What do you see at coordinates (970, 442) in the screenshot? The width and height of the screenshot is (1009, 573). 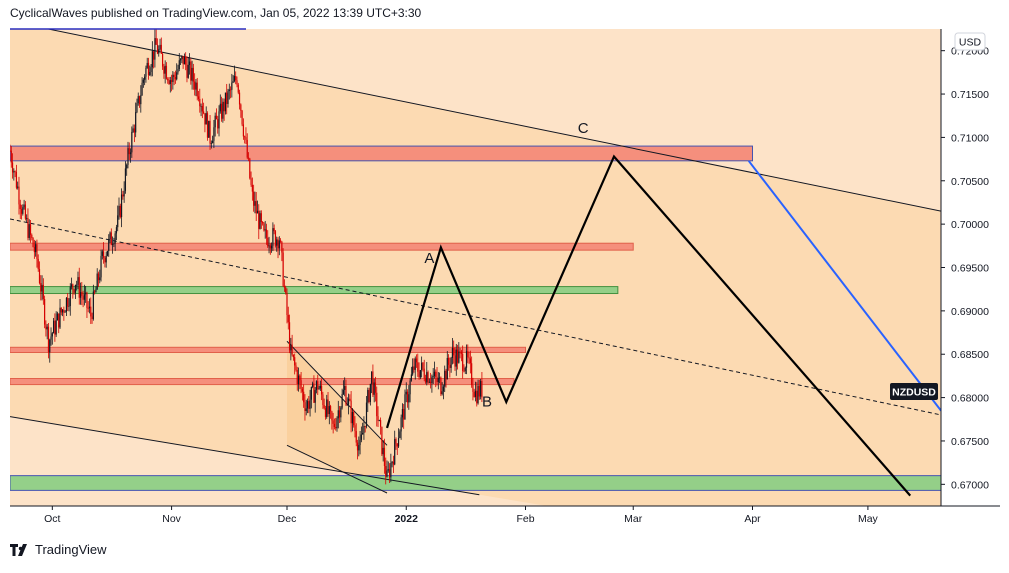 I see `price-tick-label: 0.67500` at bounding box center [970, 442].